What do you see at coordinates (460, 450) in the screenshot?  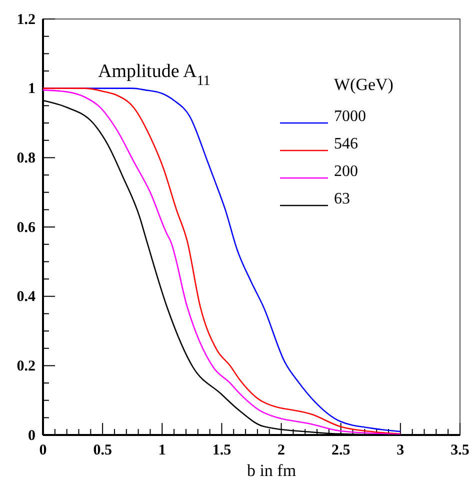 I see `x-tick-label: 3.5` at bounding box center [460, 450].